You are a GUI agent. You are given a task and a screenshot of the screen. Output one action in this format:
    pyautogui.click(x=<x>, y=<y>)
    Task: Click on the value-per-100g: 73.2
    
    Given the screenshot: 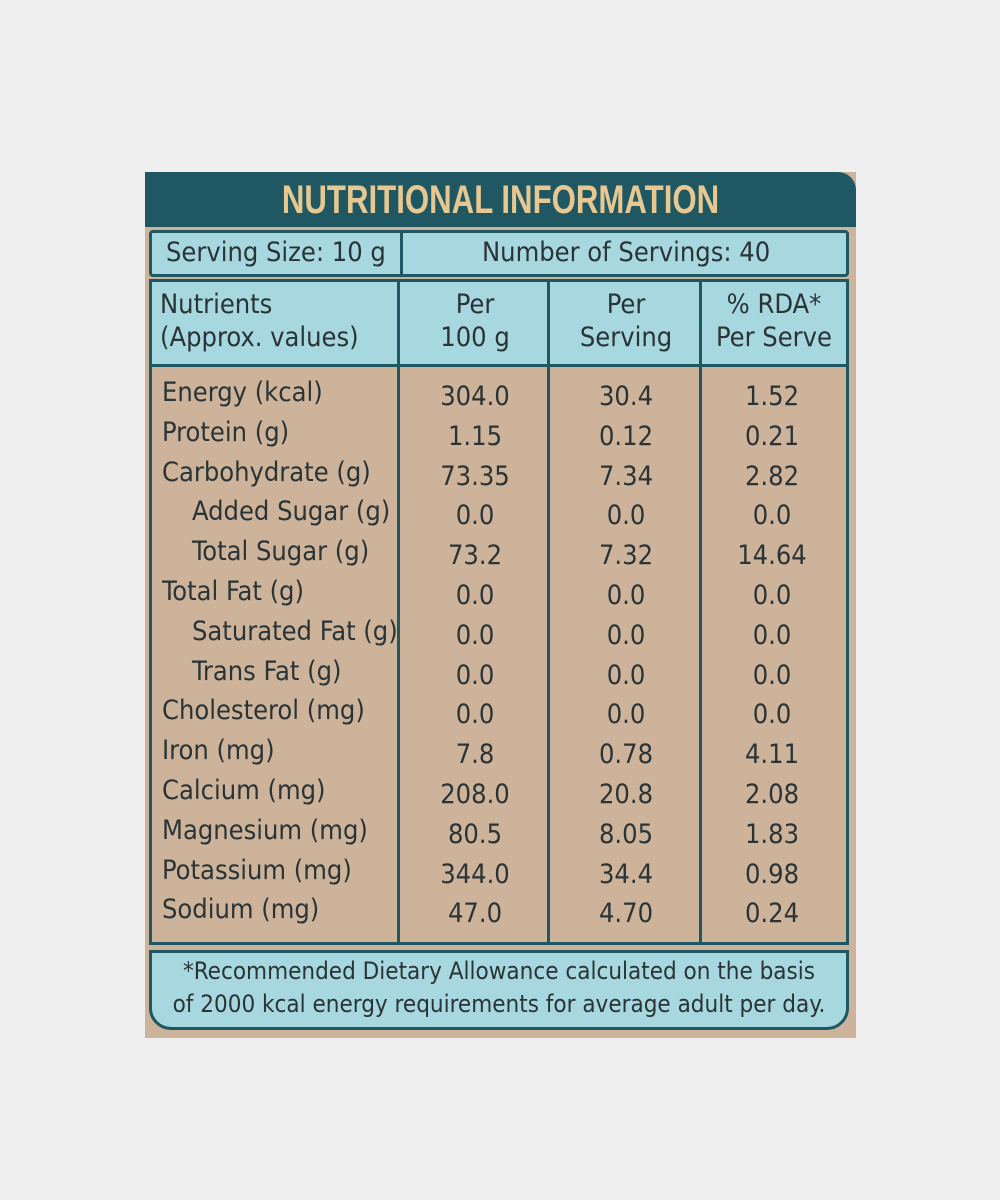 What is the action you would take?
    pyautogui.click(x=475, y=556)
    